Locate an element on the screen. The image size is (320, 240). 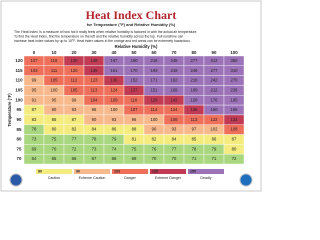
cell-value: 106 is located at coordinates (175, 119).